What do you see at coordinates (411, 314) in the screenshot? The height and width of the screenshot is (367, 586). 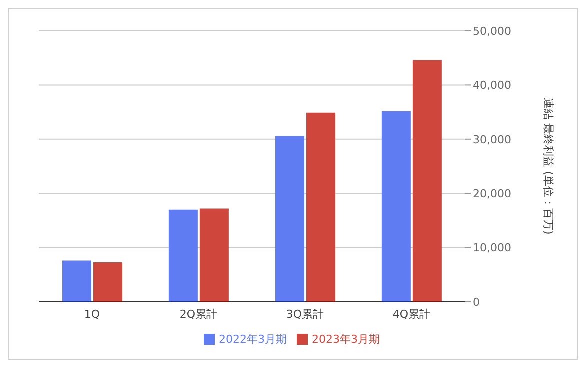 I see `x-tick-label: 4Q累計` at bounding box center [411, 314].